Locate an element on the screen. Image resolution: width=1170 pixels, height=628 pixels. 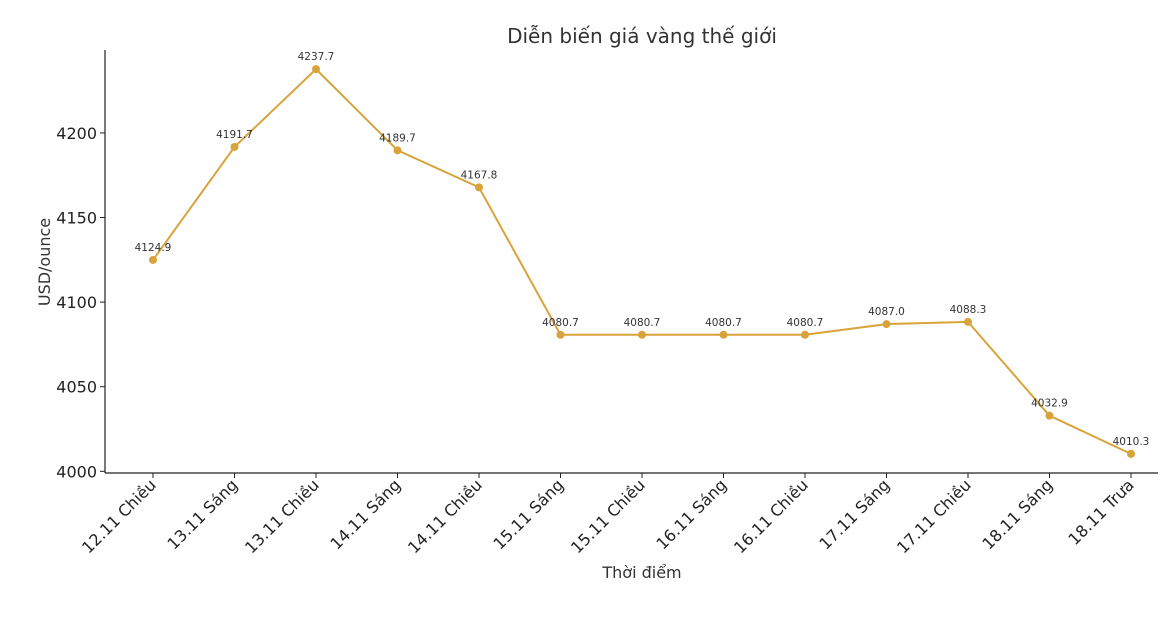
data-label: 4032.9 is located at coordinates (1049, 404).